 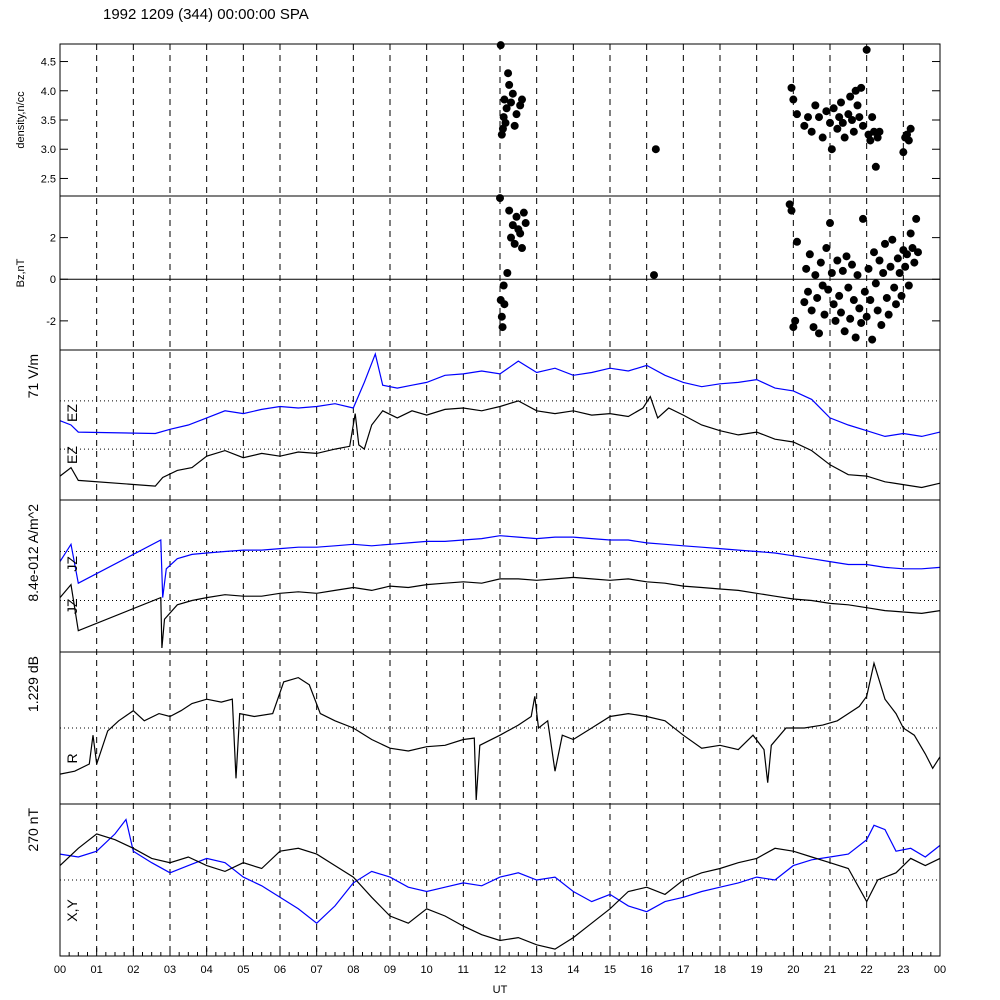 What do you see at coordinates (48, 63) in the screenshot?
I see `y-tick-label: 4.5` at bounding box center [48, 63].